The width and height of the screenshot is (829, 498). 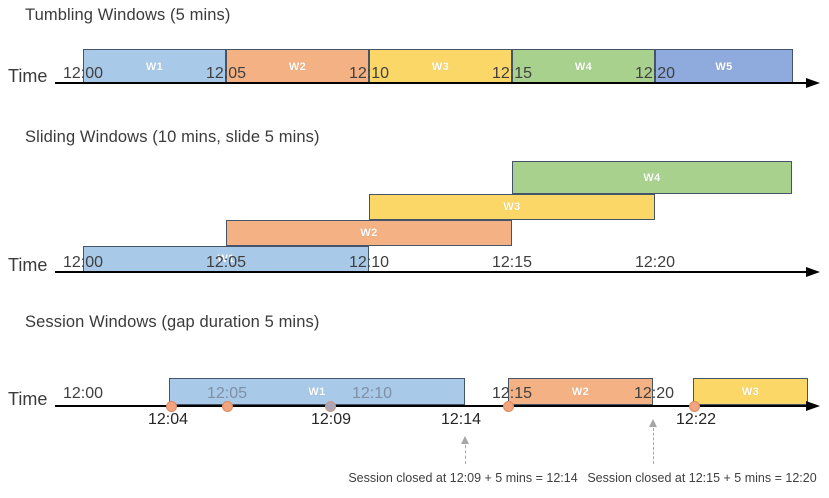 I want to click on session-window-label-w1: W1, so click(x=317, y=391).